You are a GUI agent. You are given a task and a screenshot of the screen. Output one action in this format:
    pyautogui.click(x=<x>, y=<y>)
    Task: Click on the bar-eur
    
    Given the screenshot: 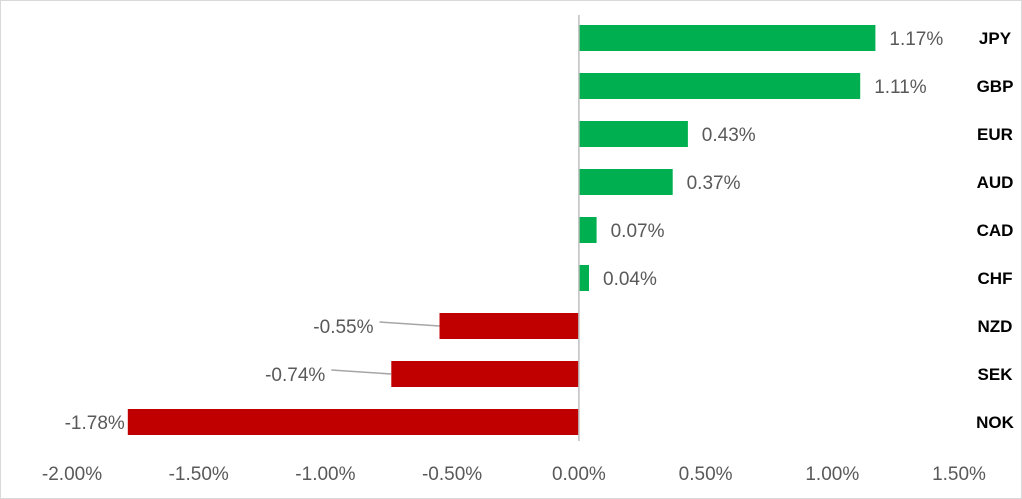 What is the action you would take?
    pyautogui.click(x=633, y=134)
    